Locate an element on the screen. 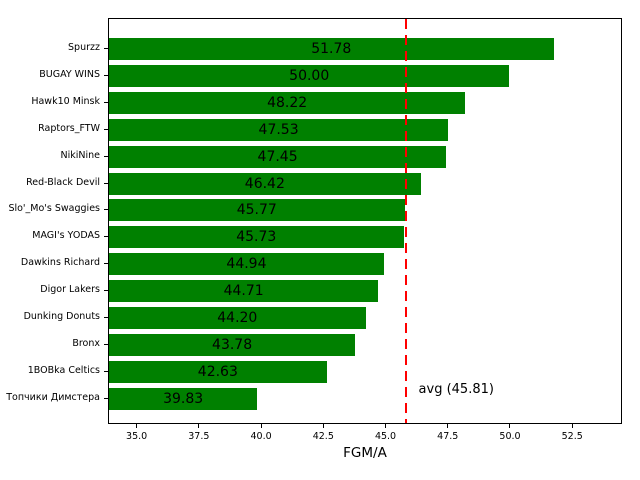 This screenshot has width=640, height=480. y-tick-label: NikiNine is located at coordinates (80, 155).